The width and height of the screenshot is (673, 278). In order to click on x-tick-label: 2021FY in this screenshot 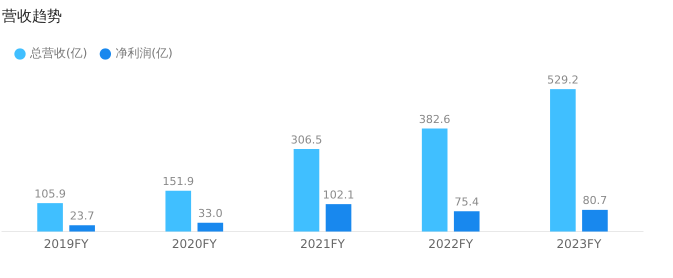, I will do `click(323, 243)`.